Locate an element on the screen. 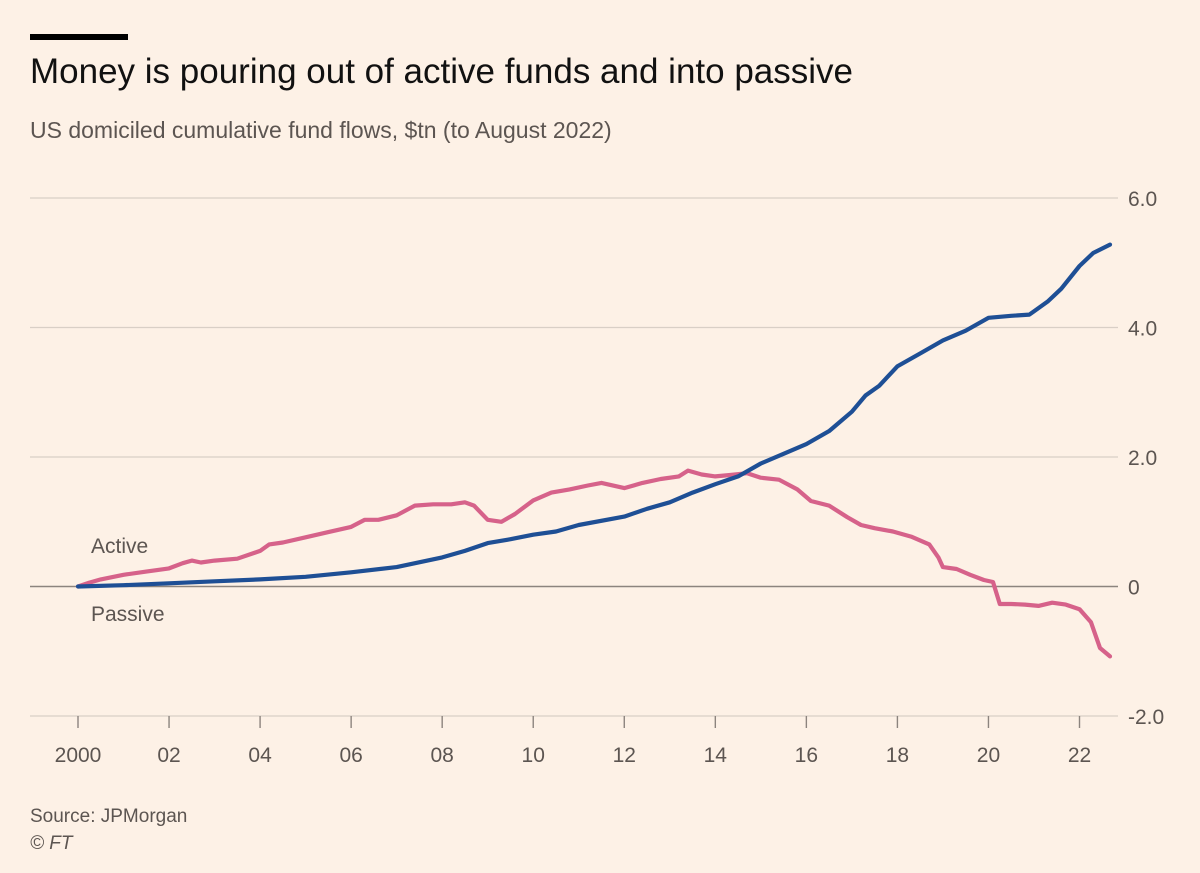 The image size is (1200, 873). x-tick-label: 16 is located at coordinates (806, 755).